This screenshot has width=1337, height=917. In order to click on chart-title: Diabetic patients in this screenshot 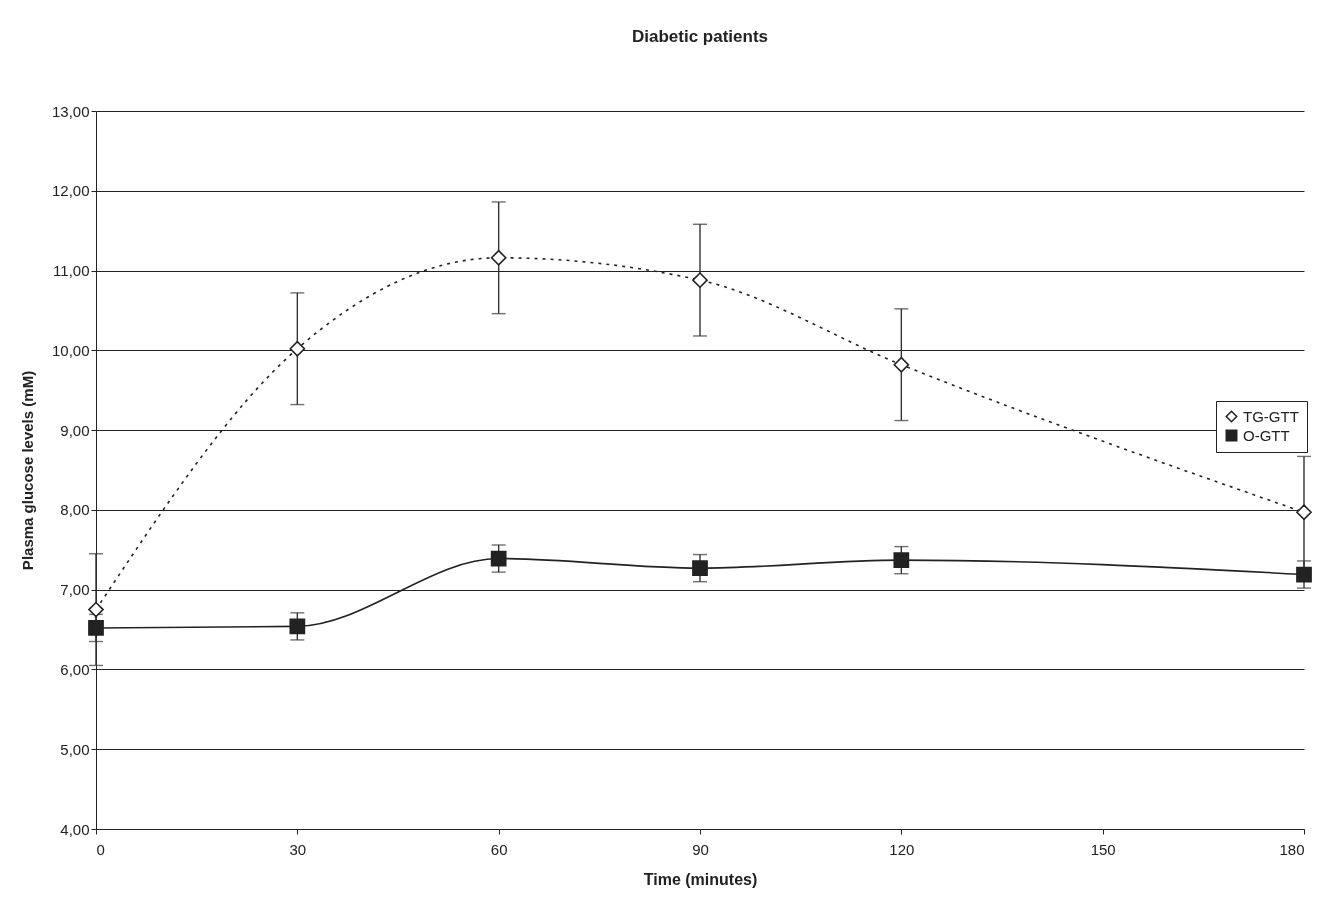, I will do `click(700, 36)`.